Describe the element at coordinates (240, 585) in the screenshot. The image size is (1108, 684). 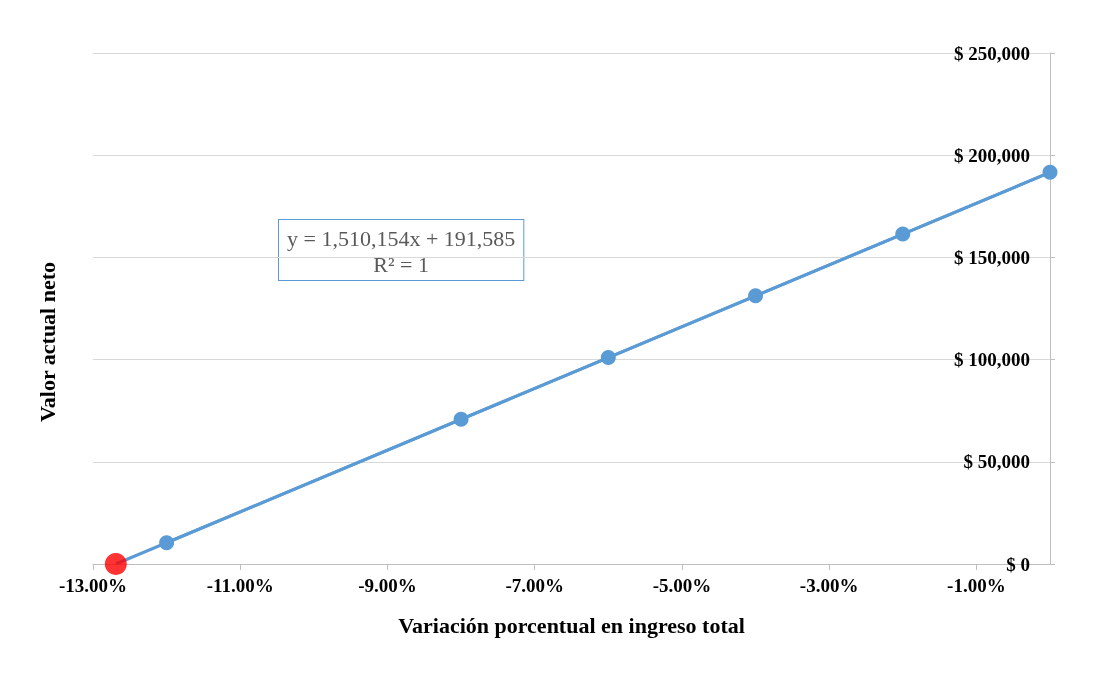
I see `x-tick-label: -11.00%` at that location.